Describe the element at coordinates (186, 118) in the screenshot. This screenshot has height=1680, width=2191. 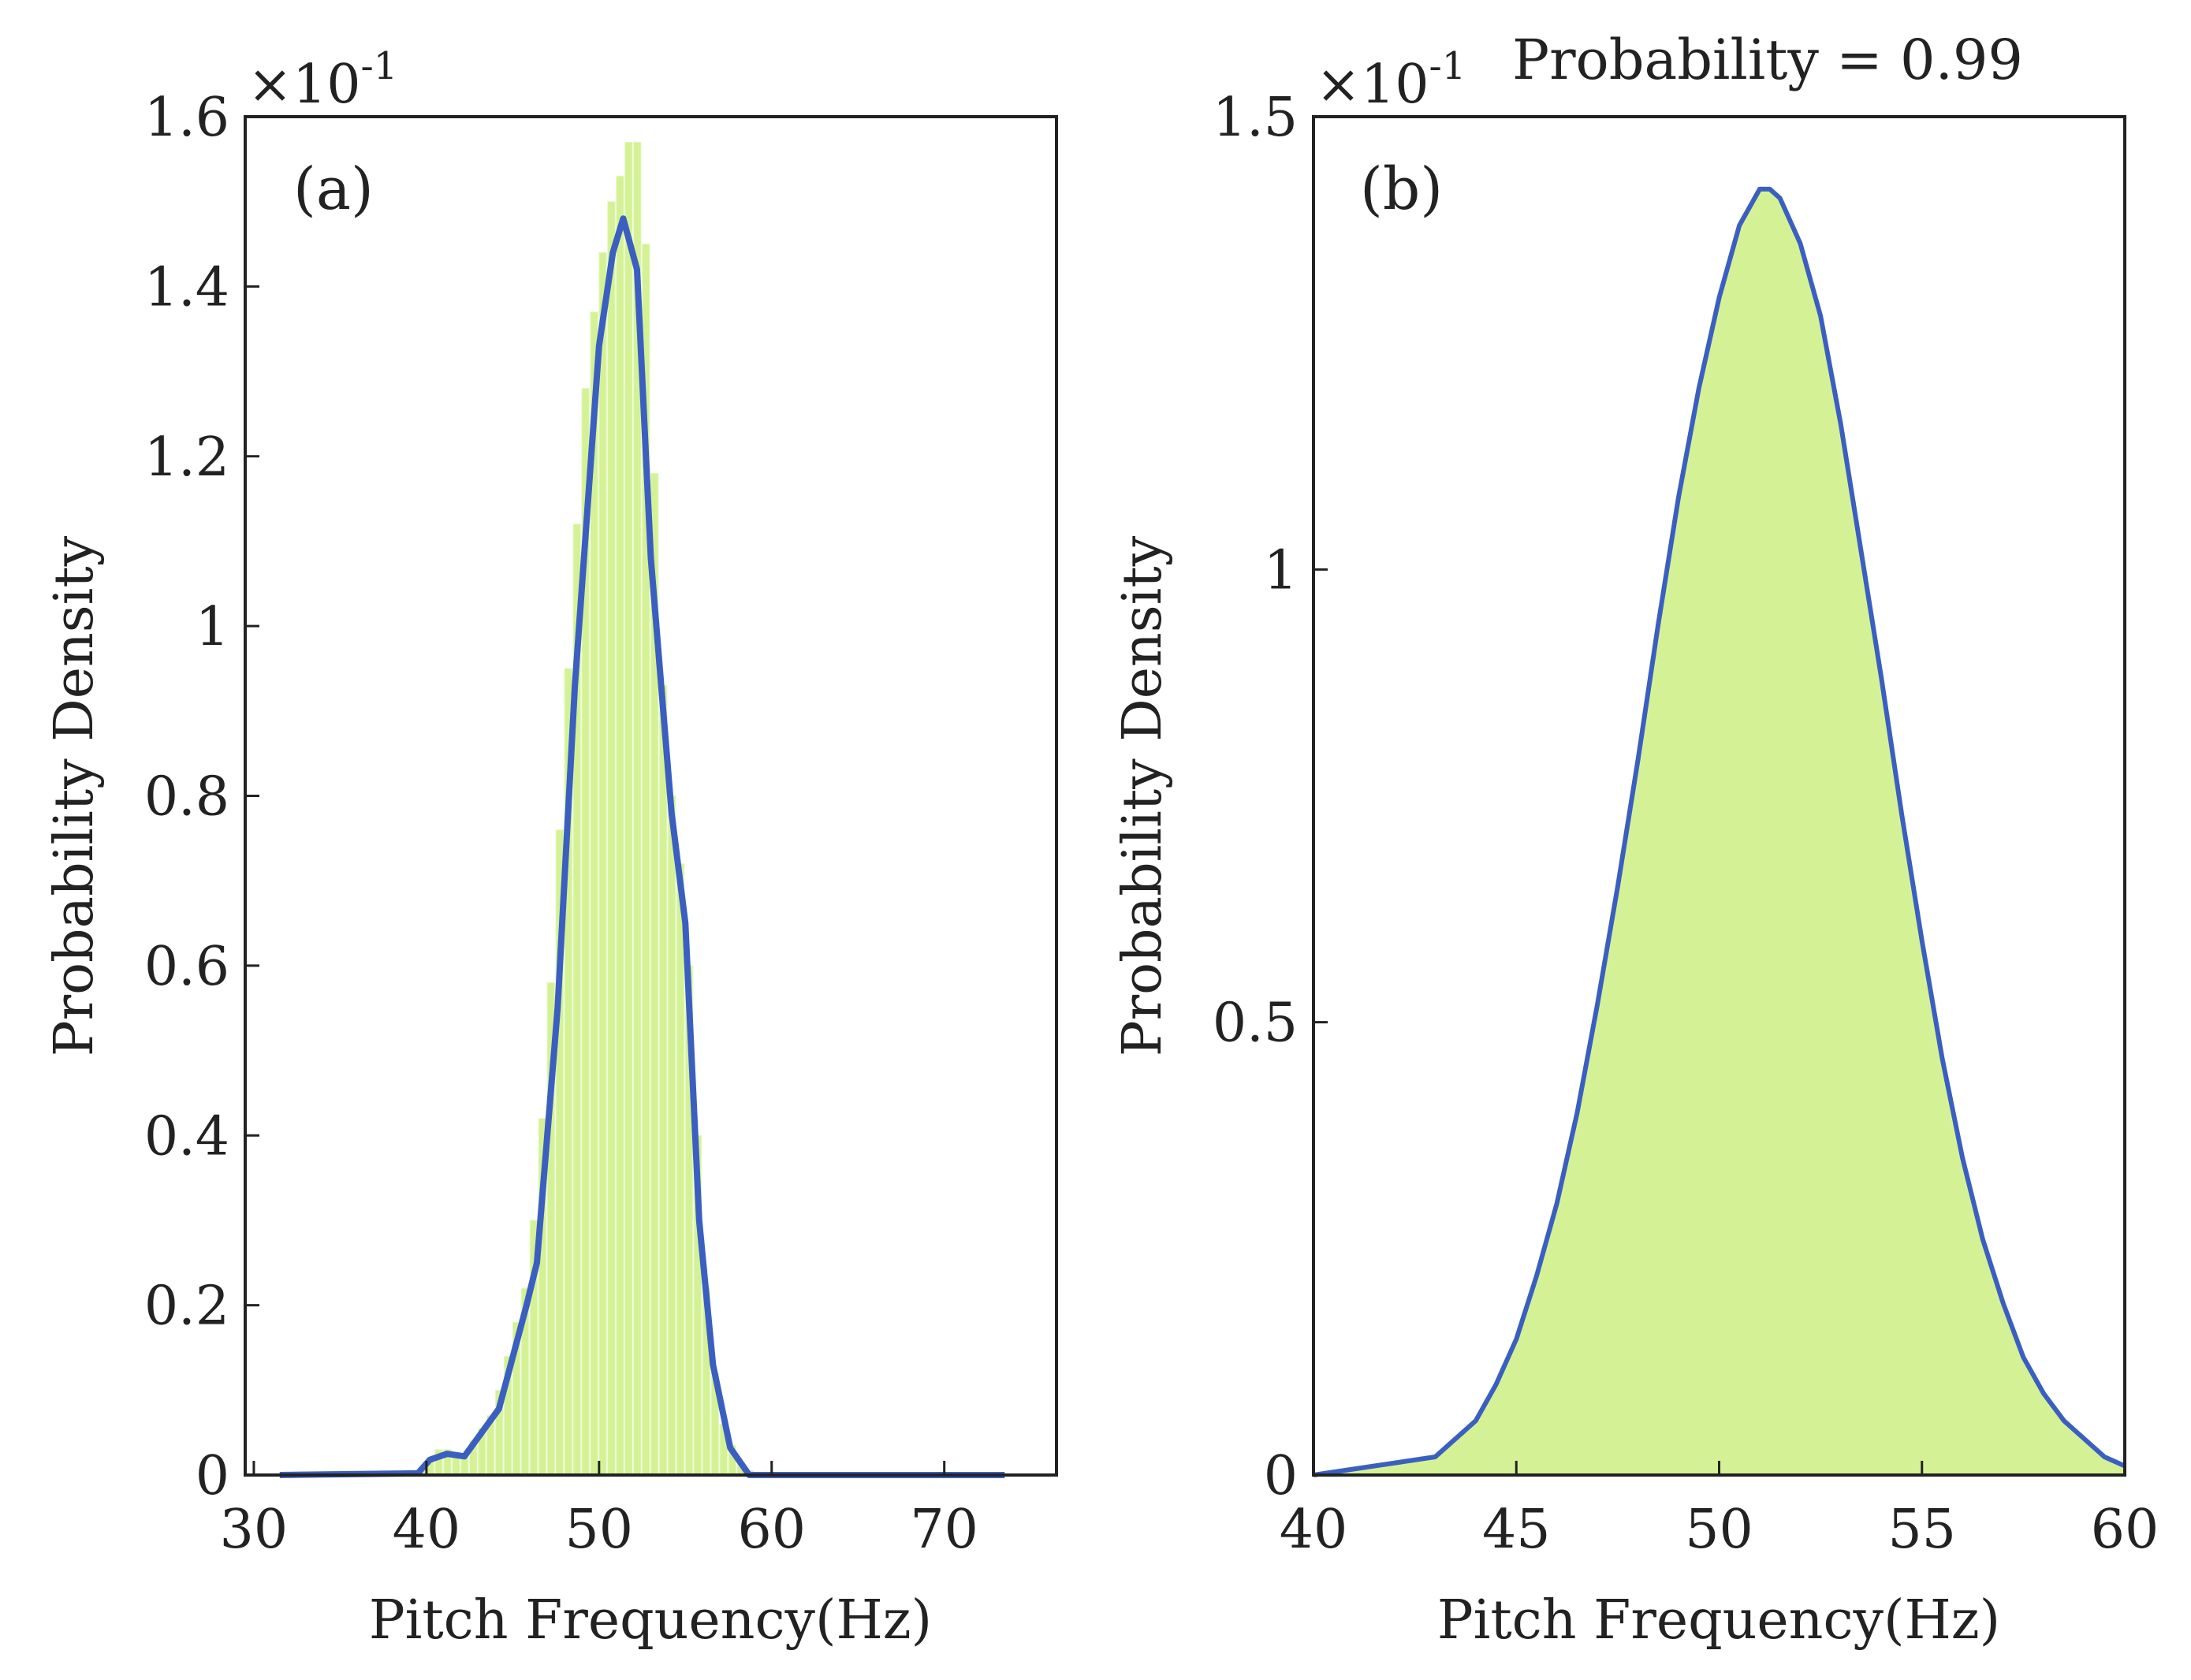
I see `a-y-tick-label: 1.6` at that location.